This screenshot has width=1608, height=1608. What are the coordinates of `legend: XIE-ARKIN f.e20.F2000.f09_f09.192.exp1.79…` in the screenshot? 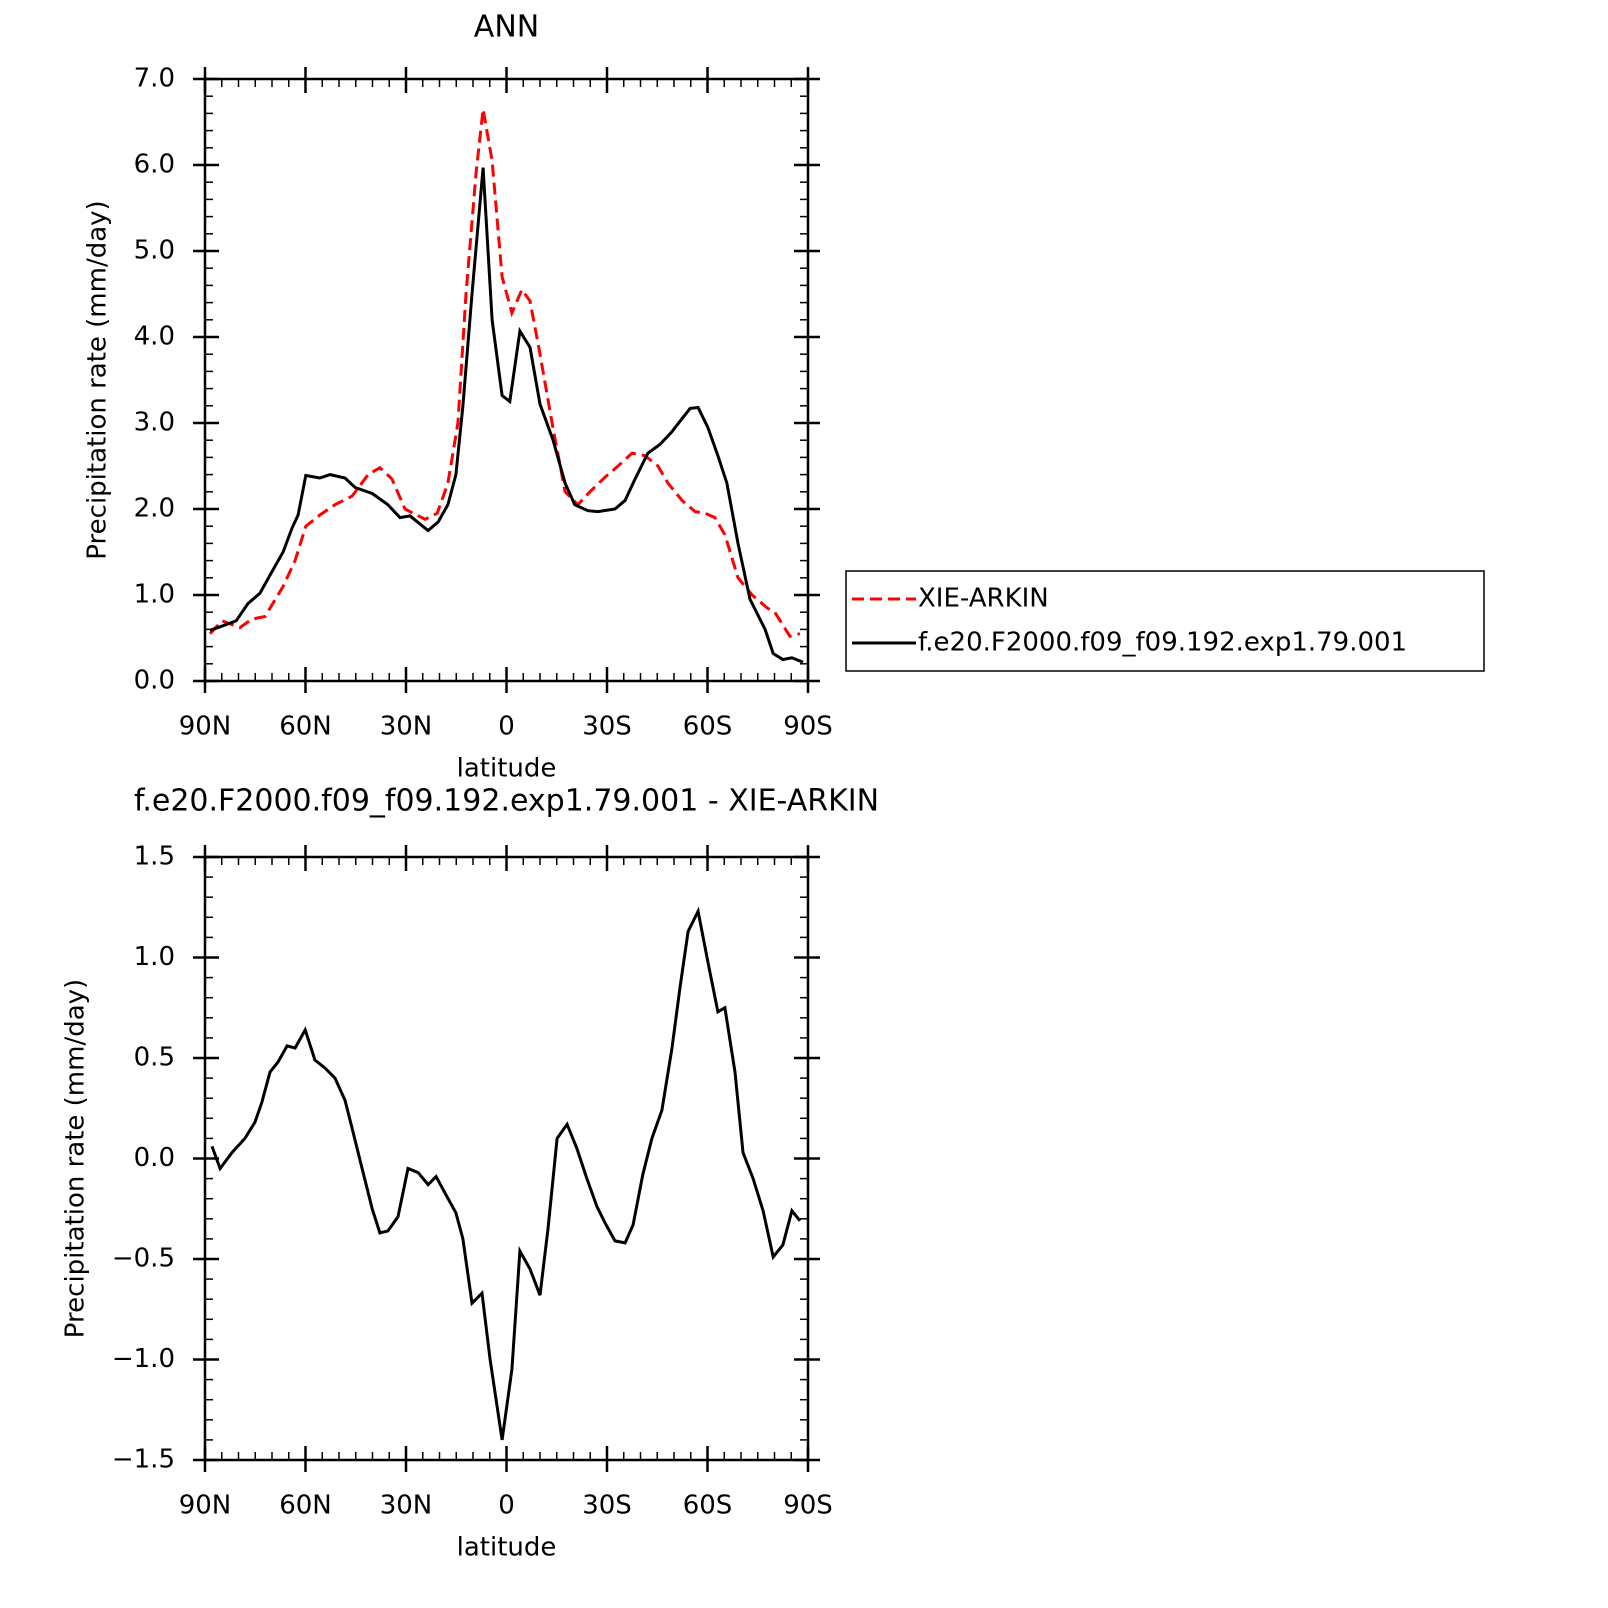 It's located at (1165, 621).